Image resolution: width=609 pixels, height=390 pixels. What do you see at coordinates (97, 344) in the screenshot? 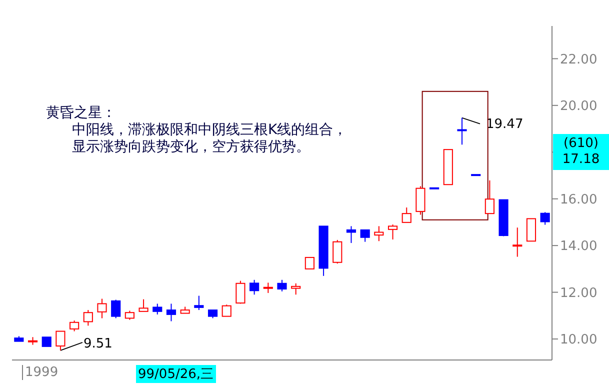
I see `annotation: 9.51` at bounding box center [97, 344].